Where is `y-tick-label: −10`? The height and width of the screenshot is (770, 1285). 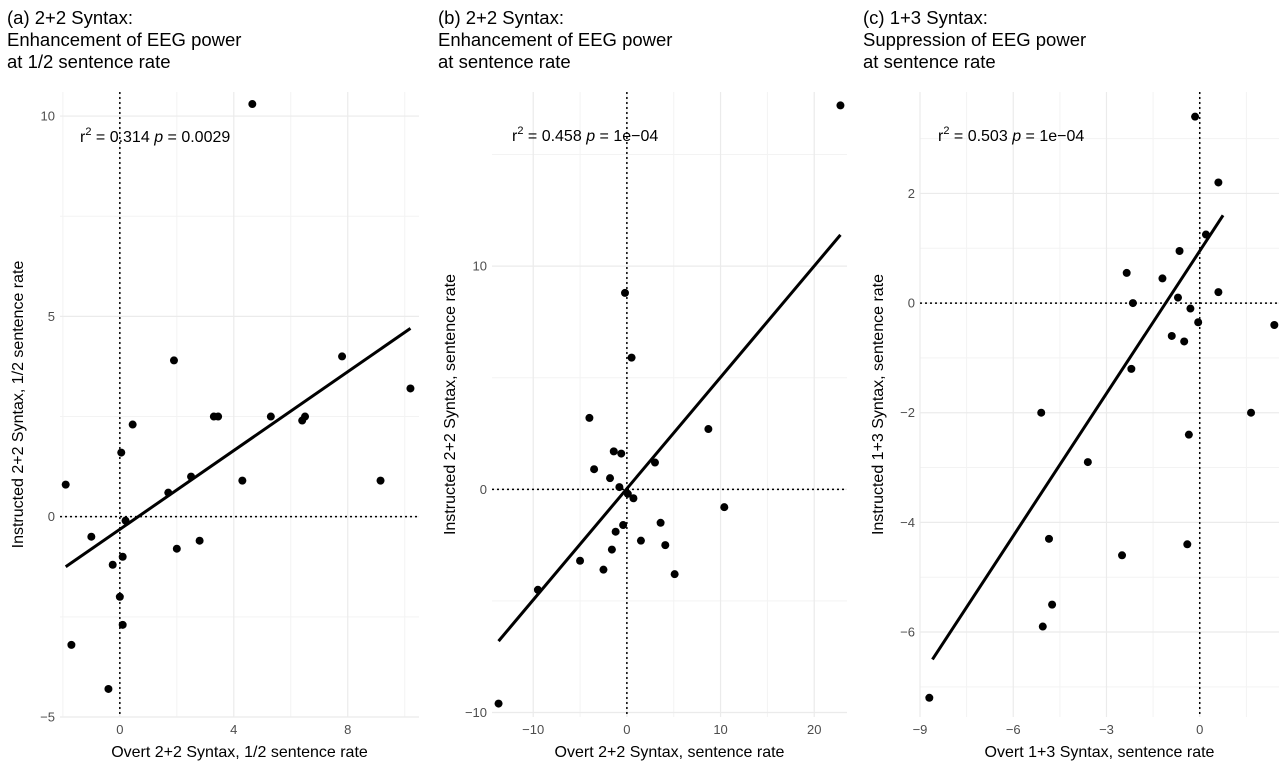 y-tick-label: −10 is located at coordinates (476, 712).